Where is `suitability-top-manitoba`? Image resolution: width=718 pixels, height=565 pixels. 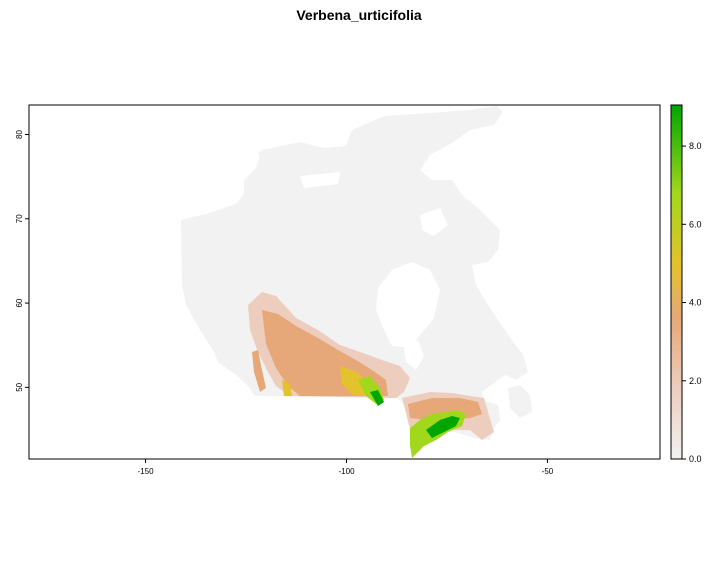 suitability-top-manitoba is located at coordinates (377, 398).